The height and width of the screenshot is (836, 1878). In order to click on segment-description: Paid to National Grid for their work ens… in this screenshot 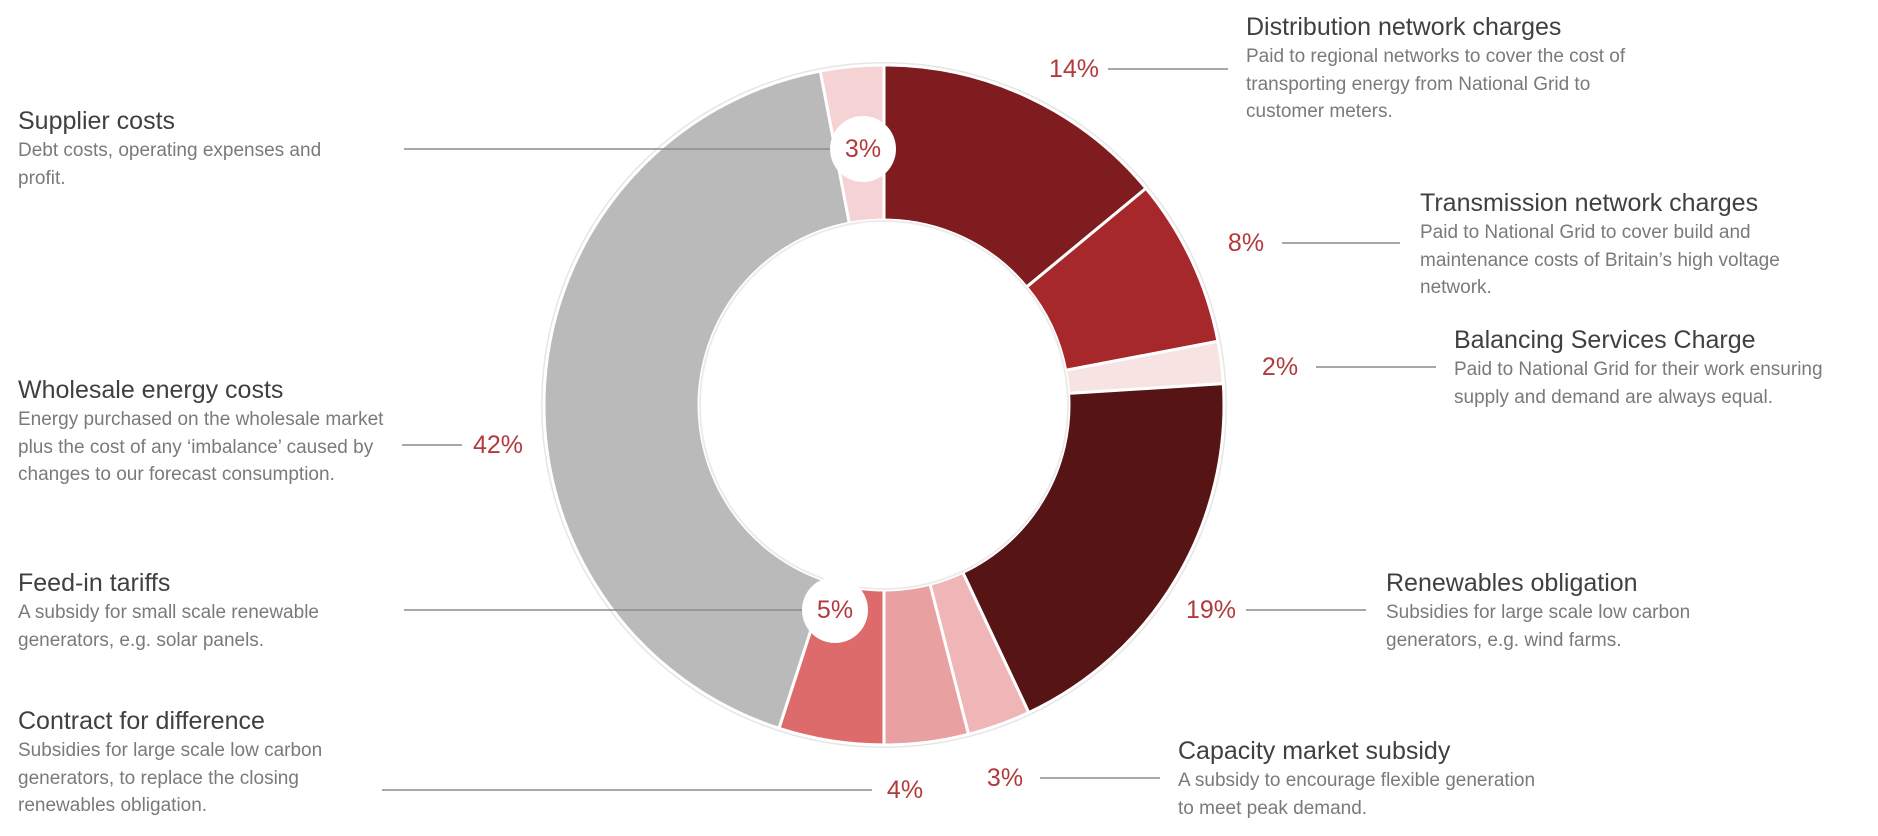, I will do `click(1638, 383)`.